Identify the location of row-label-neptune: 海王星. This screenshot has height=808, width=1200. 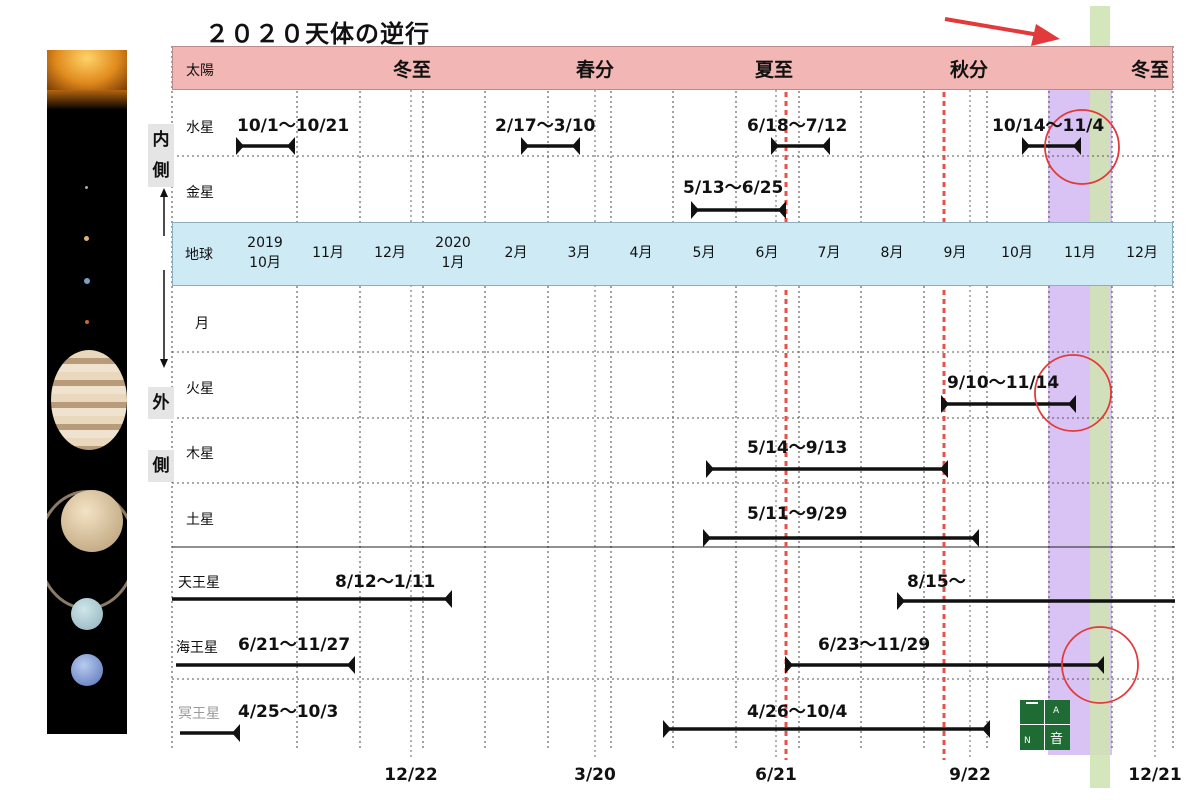
(197, 648).